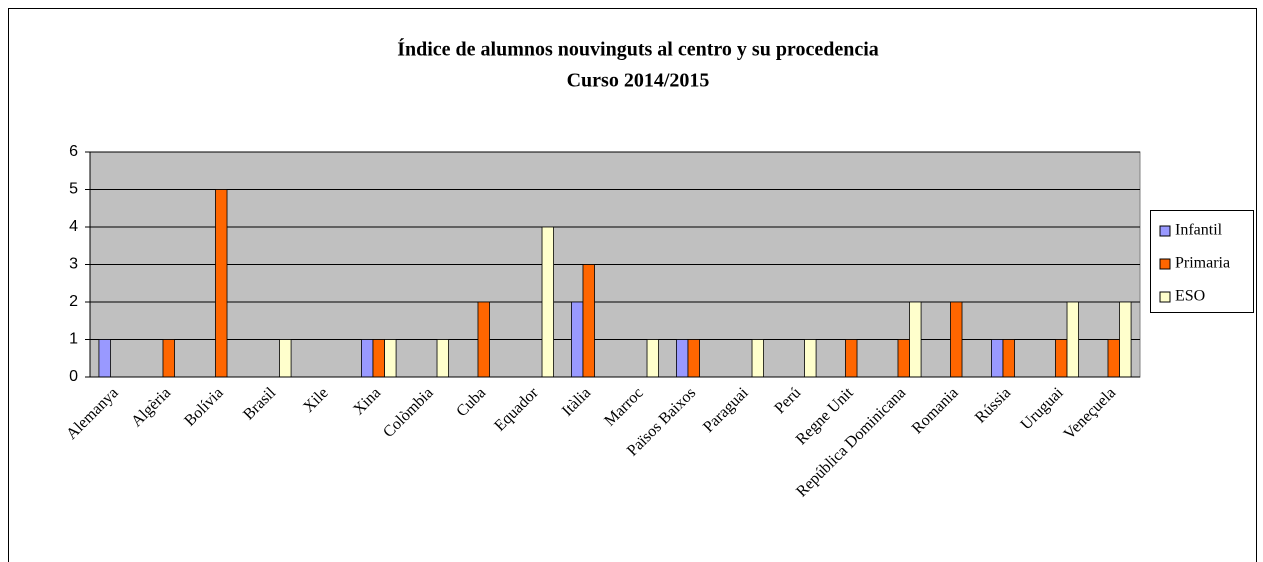 The height and width of the screenshot is (562, 1263). Describe the element at coordinates (638, 81) in the screenshot. I see `chart-subtitle: Curso 2014/2015` at that location.